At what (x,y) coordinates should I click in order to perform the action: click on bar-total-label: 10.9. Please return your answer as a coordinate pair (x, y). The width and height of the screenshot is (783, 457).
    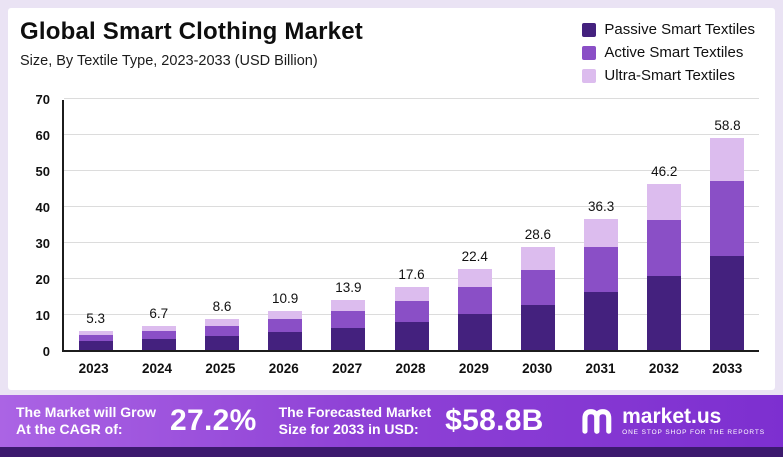
    Looking at the image, I should click on (285, 298).